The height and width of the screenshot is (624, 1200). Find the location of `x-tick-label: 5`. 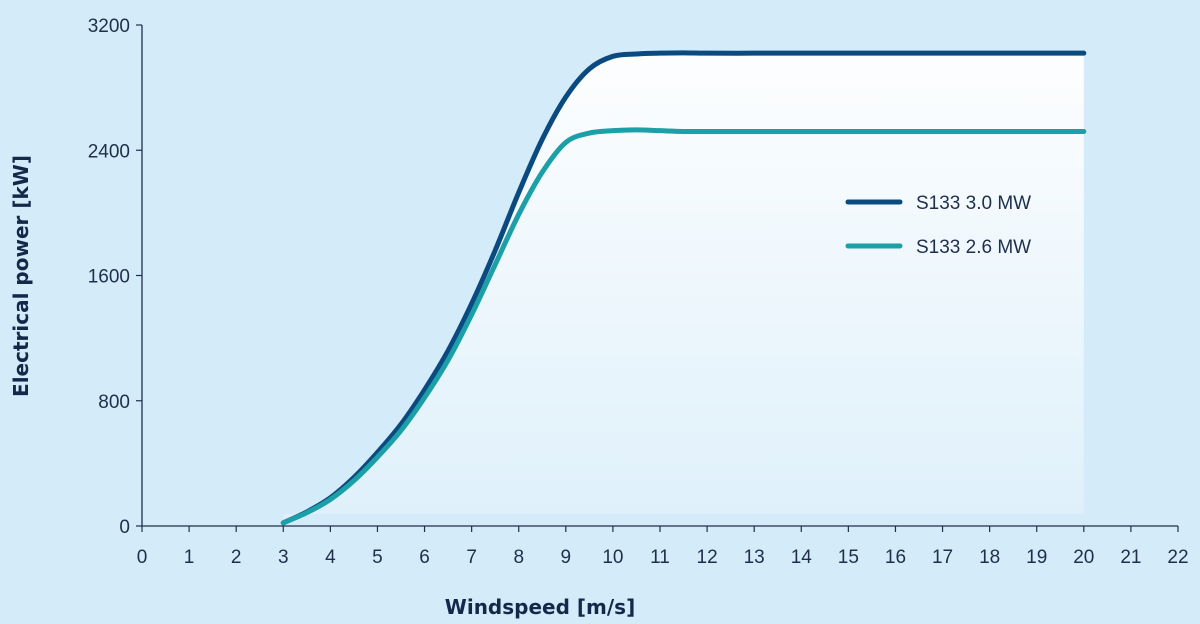

x-tick-label: 5 is located at coordinates (377, 557).